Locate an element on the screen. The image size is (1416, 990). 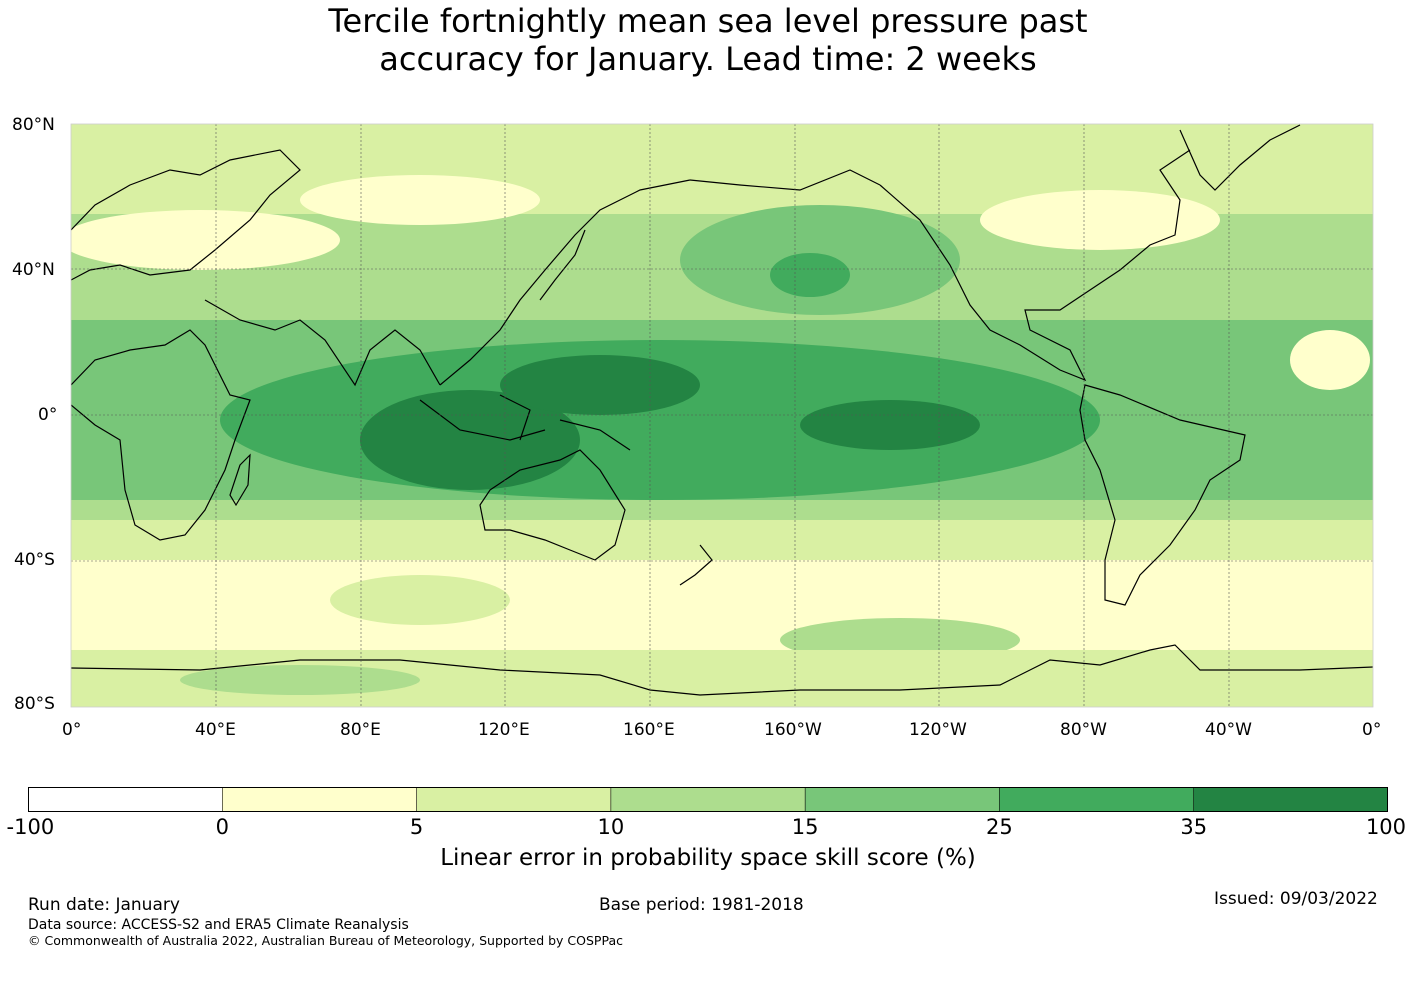
lon-label-40w: 40°W is located at coordinates (1228, 730).